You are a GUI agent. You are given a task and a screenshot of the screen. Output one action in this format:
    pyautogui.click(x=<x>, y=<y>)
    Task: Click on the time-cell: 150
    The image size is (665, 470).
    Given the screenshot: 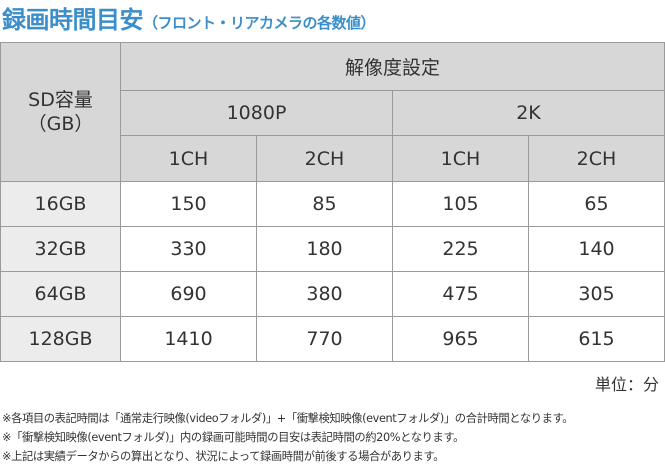 What is the action you would take?
    pyautogui.click(x=188, y=204)
    